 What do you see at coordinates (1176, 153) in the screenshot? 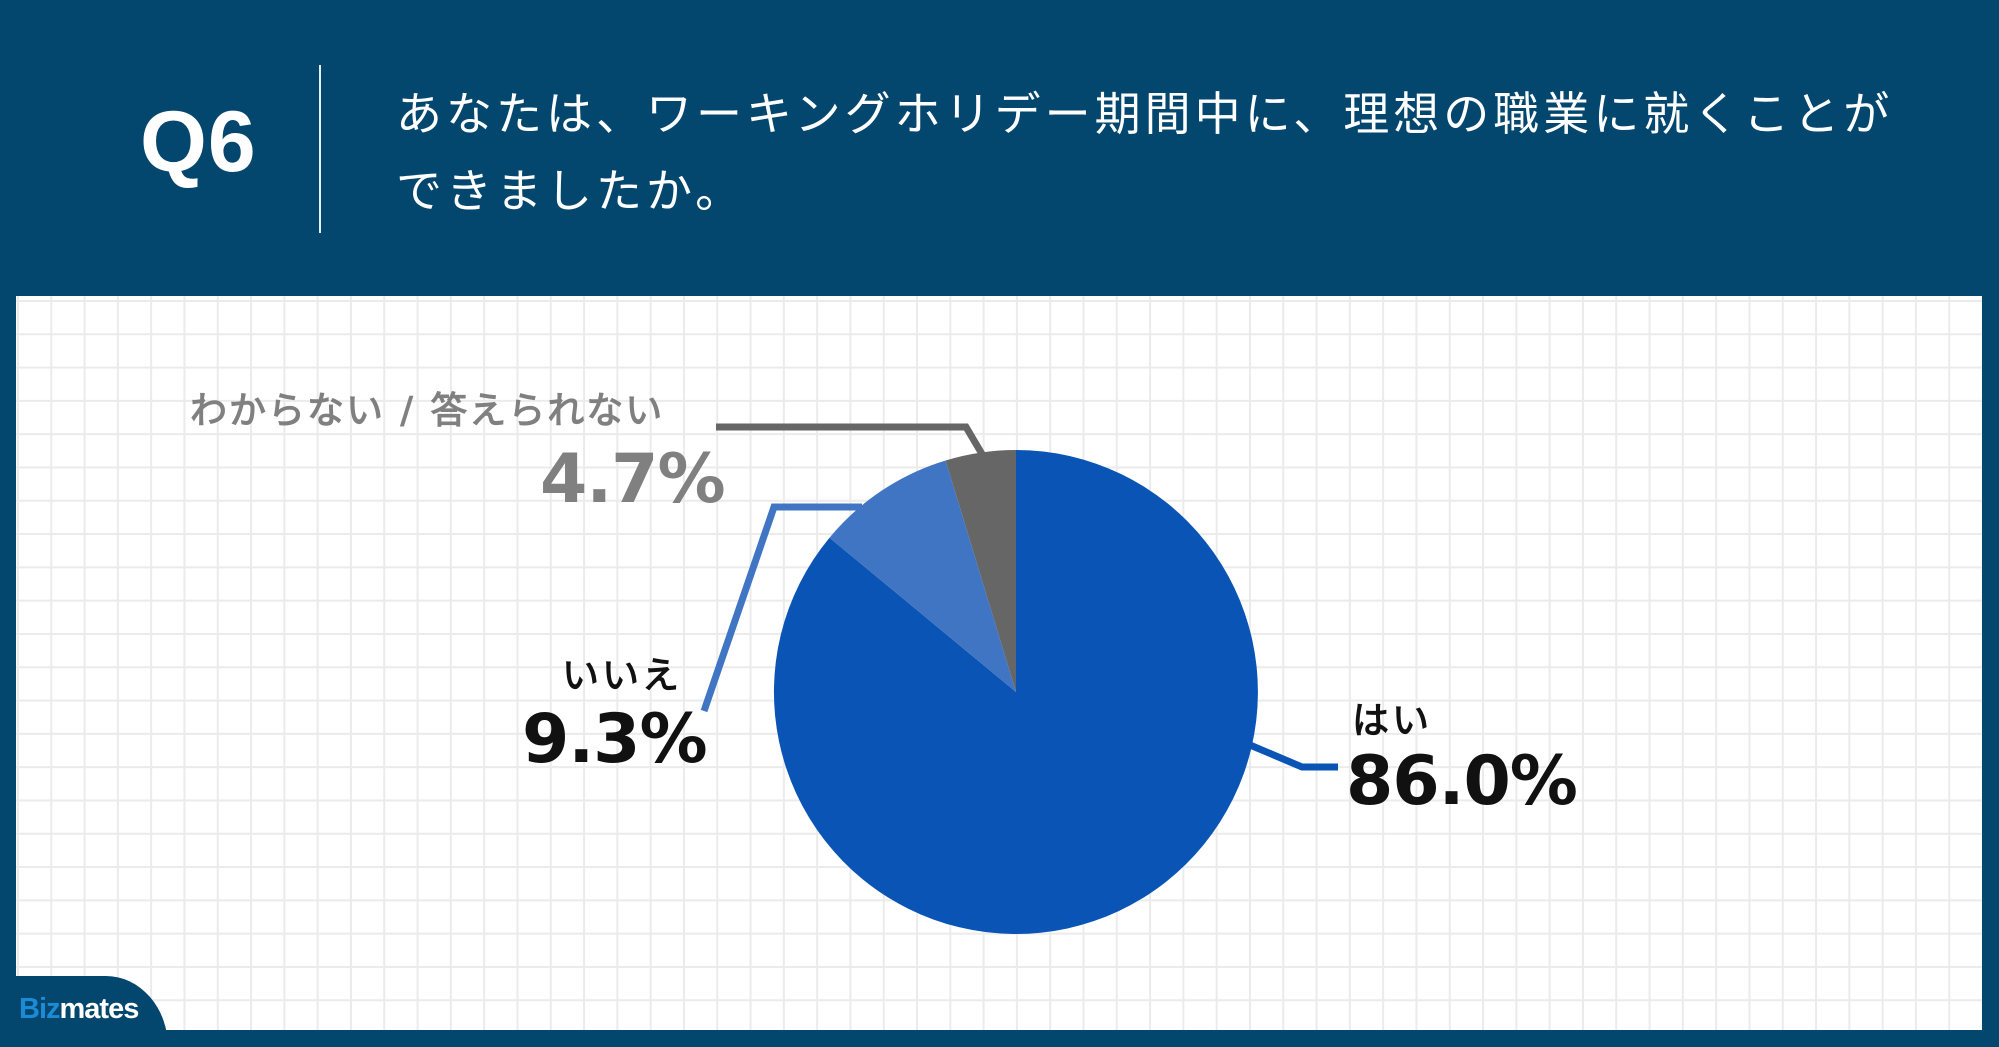
I see `question-title: あなたは、ワーキングホリデー期間中に、理想の職業に就くことが できましたか。` at bounding box center [1176, 153].